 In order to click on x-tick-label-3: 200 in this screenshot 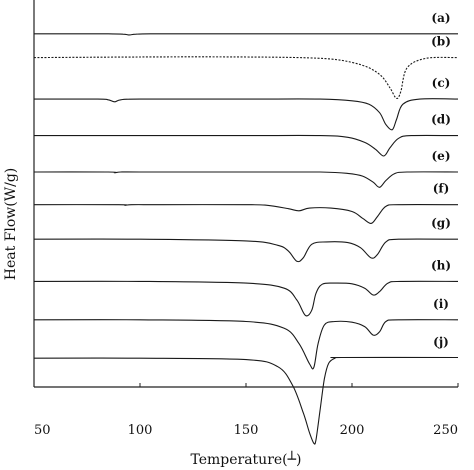, I will do `click(352, 430)`.